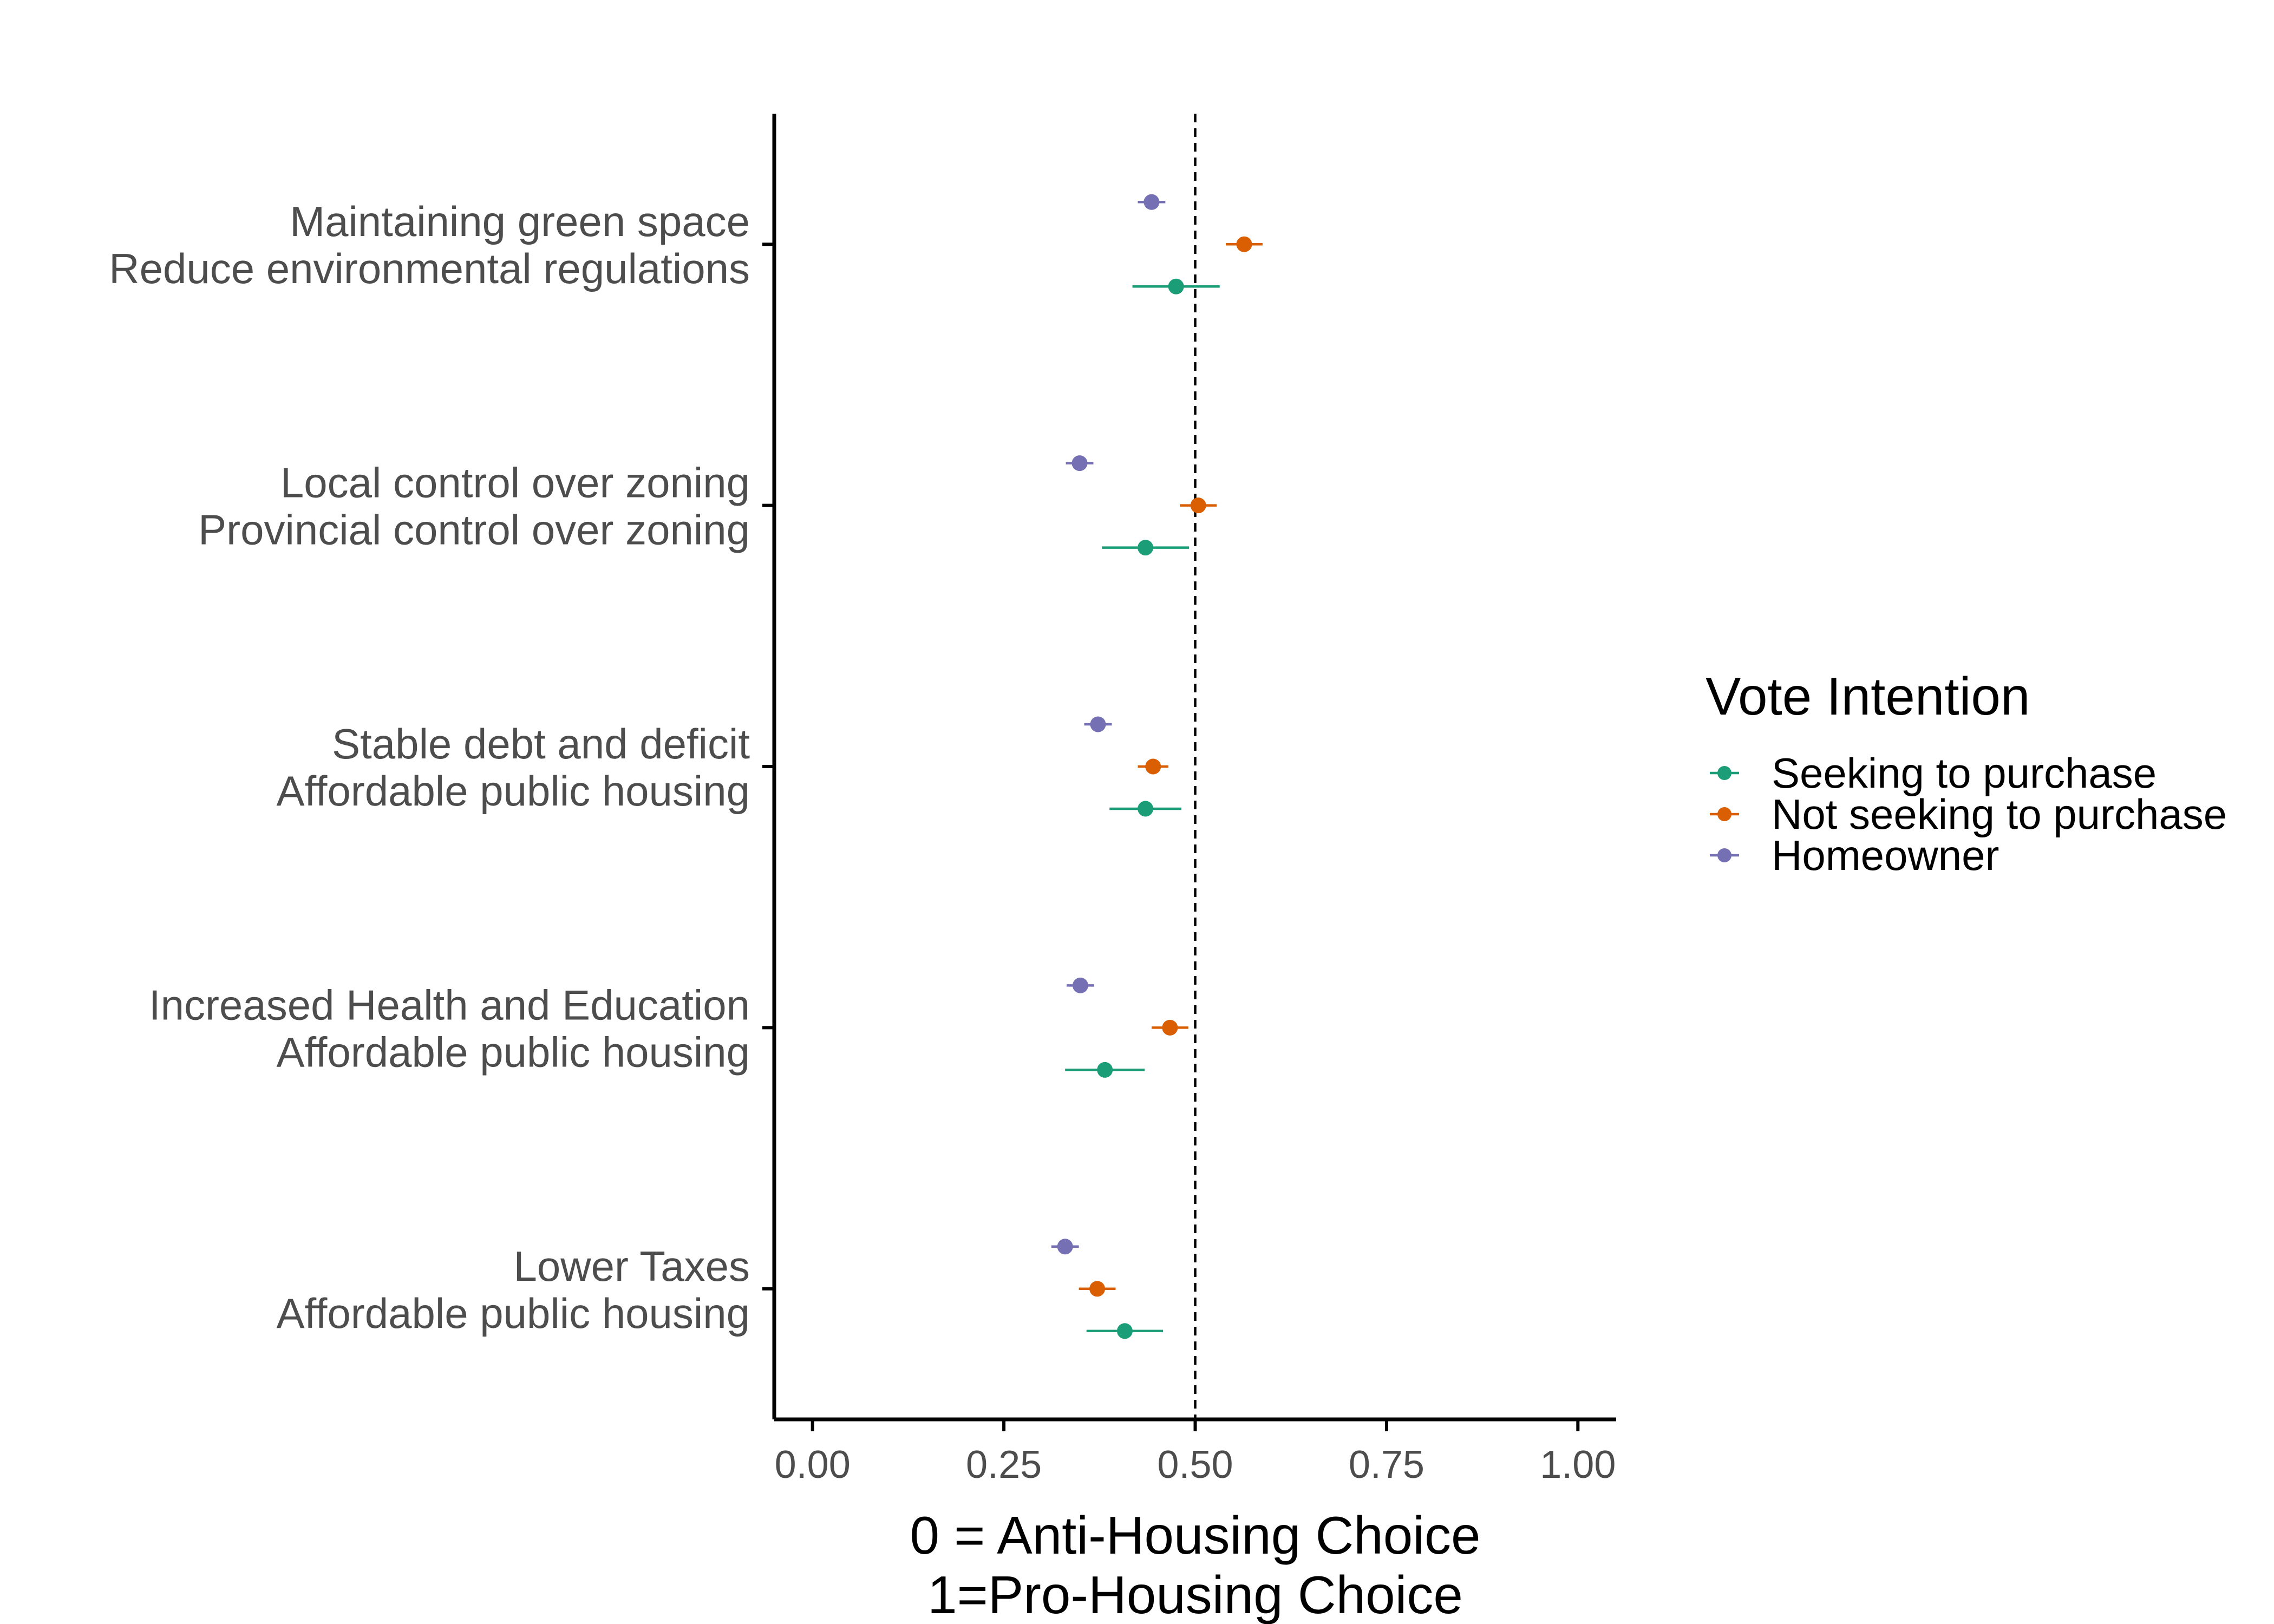 The width and height of the screenshot is (2274, 1624). What do you see at coordinates (1195, 1594) in the screenshot?
I see `x-axis-title: 1=Pro-Housing Choice` at bounding box center [1195, 1594].